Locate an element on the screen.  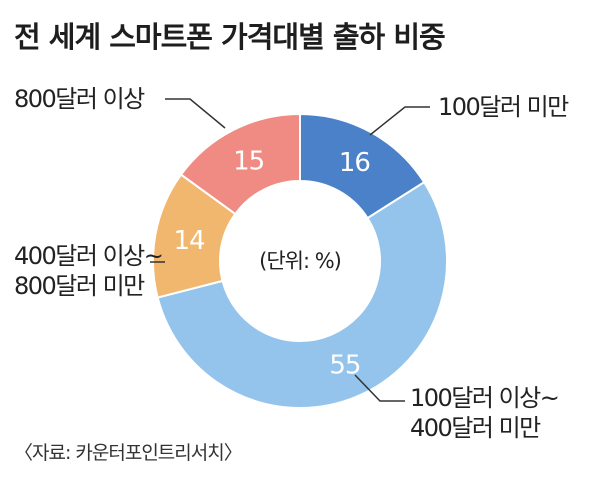
legend-label-line: 800달러 이상 is located at coordinates (79, 99).